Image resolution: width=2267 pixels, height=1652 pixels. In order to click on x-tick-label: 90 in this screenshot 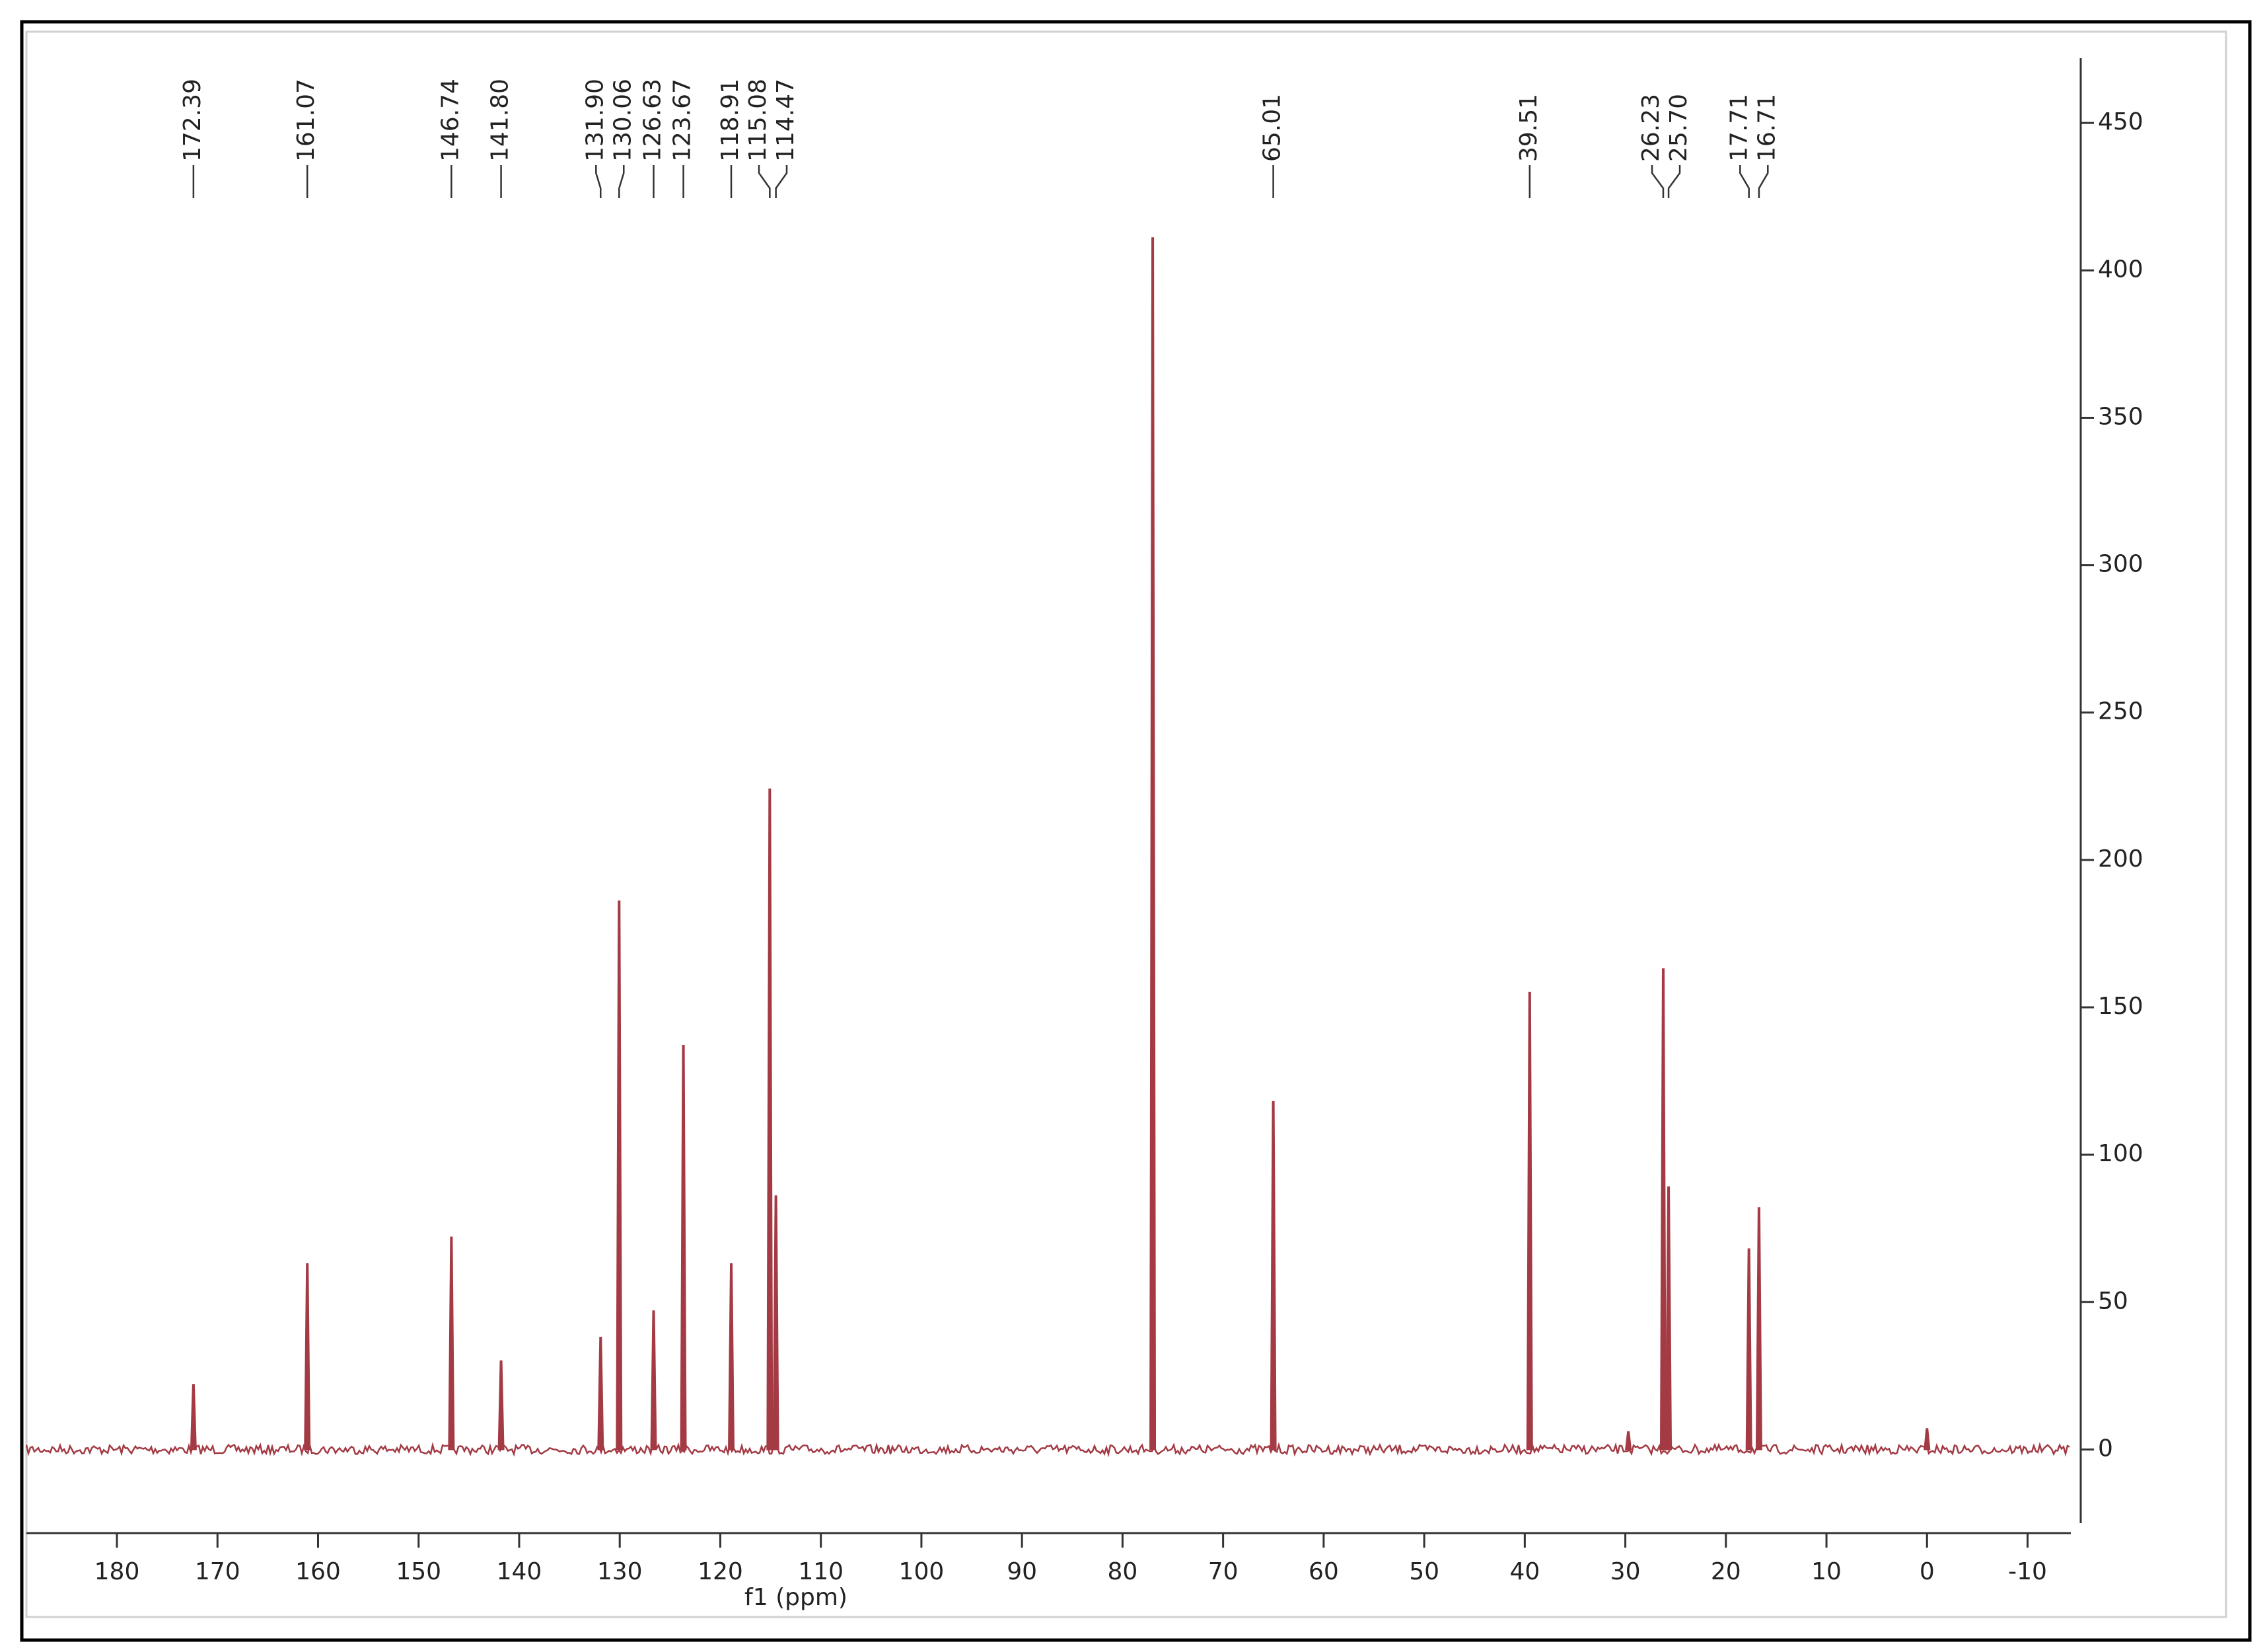, I will do `click(1022, 1571)`.